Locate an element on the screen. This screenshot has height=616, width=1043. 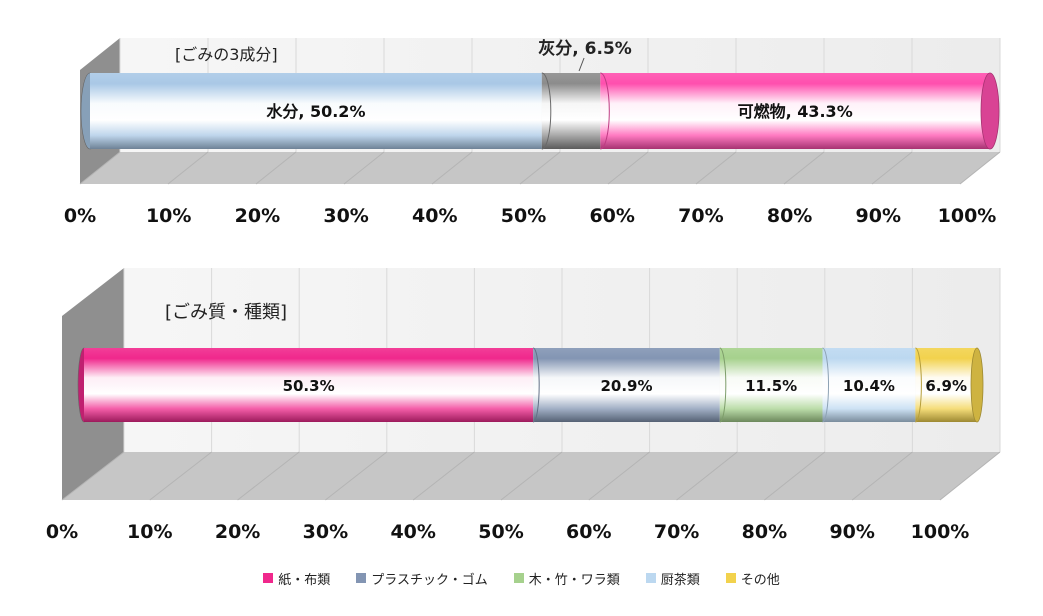
chart-title: [ごみ質・種類] is located at coordinates (226, 312).